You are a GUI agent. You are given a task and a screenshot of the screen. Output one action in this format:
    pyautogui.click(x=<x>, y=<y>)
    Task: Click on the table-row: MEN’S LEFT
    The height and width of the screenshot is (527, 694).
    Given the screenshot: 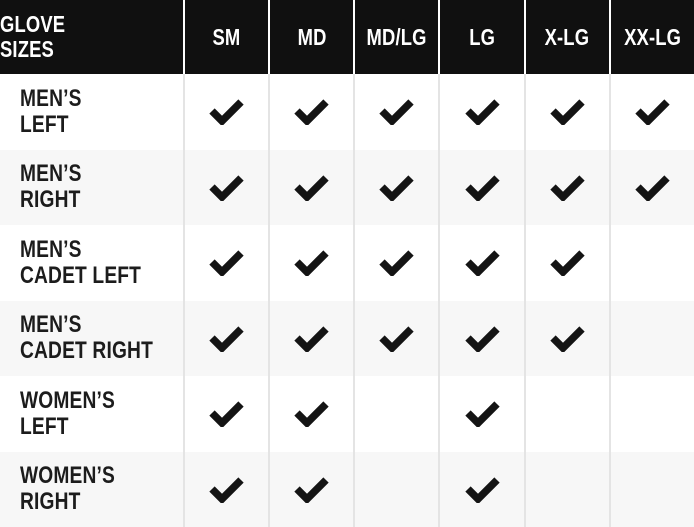 What is the action you would take?
    pyautogui.click(x=347, y=112)
    